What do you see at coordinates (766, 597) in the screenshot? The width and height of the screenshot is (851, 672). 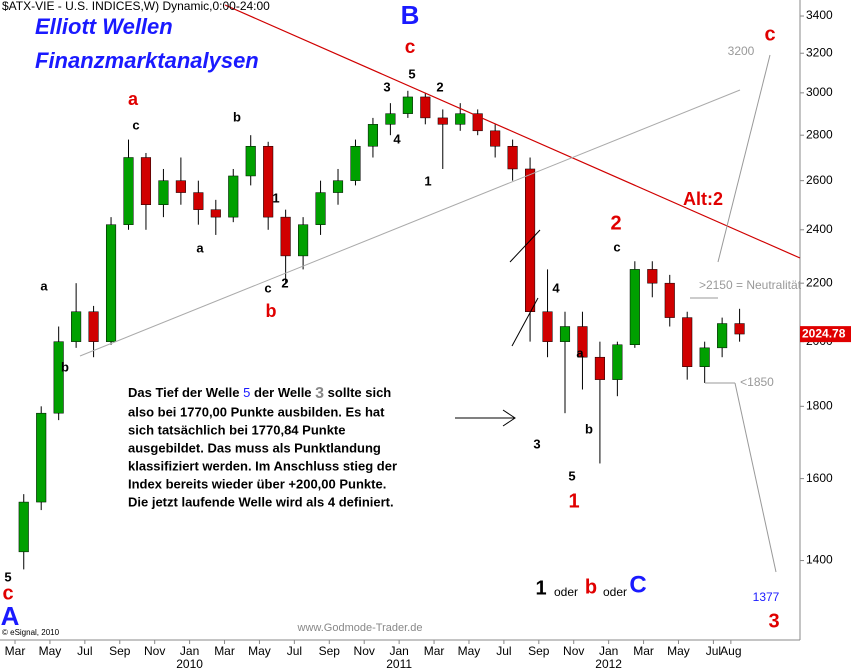 I see `wave-label: 1377` at bounding box center [766, 597].